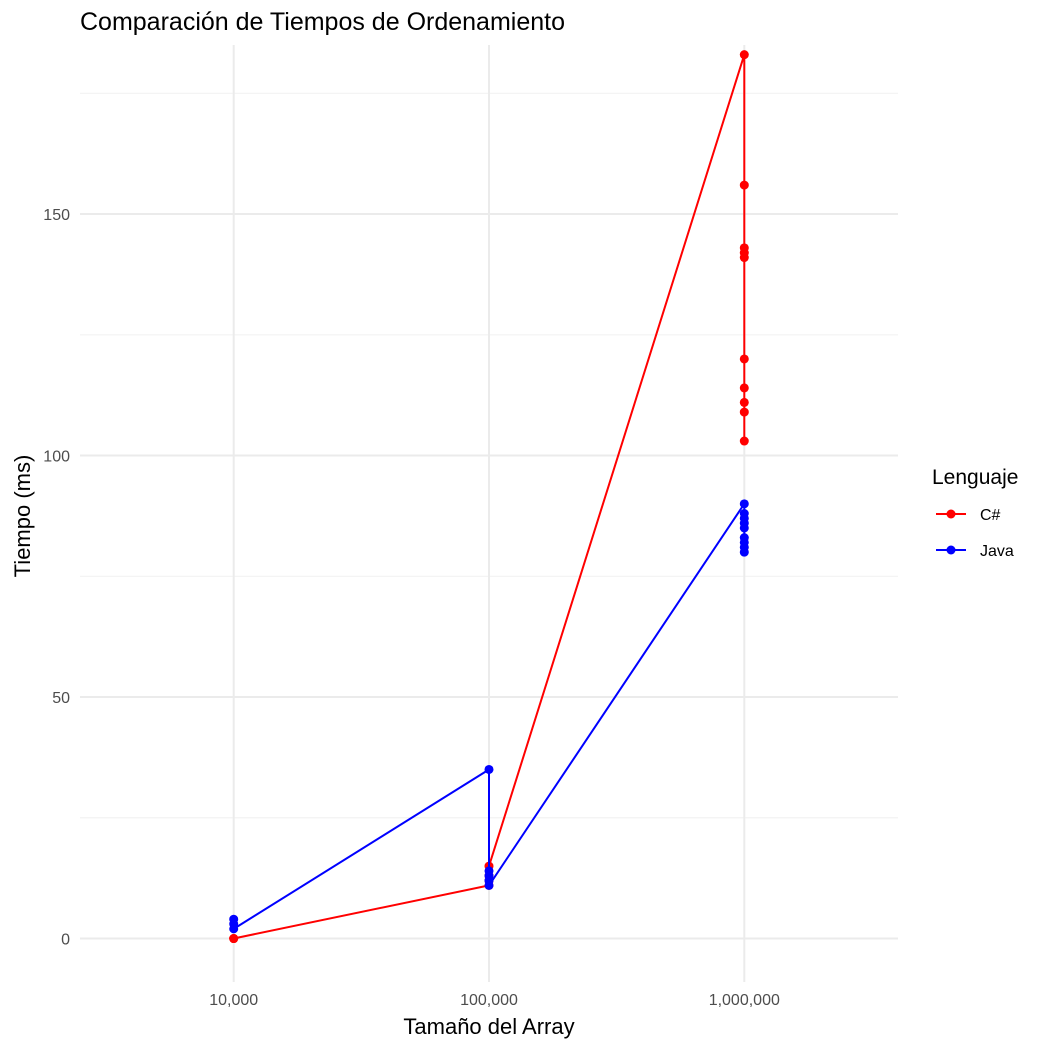 The image size is (1050, 1050). What do you see at coordinates (61, 698) in the screenshot?
I see `y-tick-label: 50` at bounding box center [61, 698].